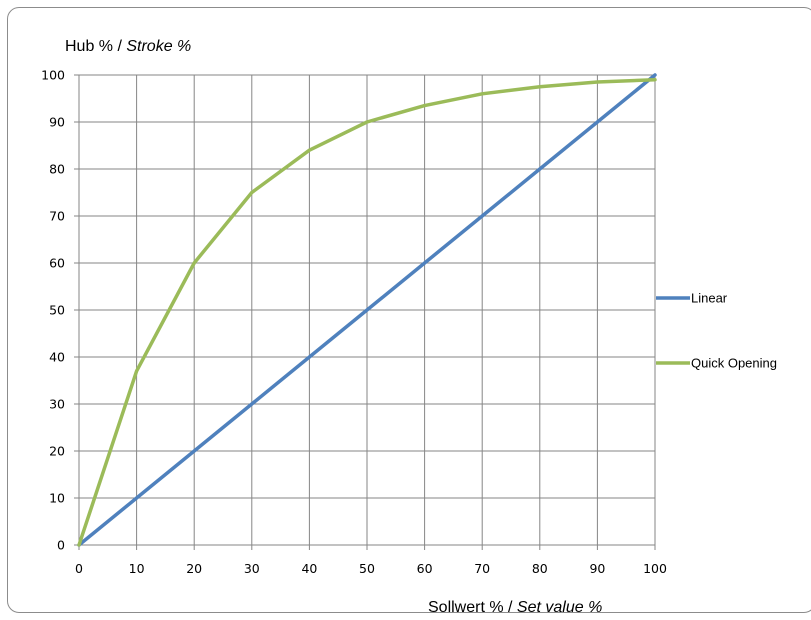 This screenshot has width=811, height=620. Describe the element at coordinates (309, 568) in the screenshot. I see `x-tick-label: 40` at that location.